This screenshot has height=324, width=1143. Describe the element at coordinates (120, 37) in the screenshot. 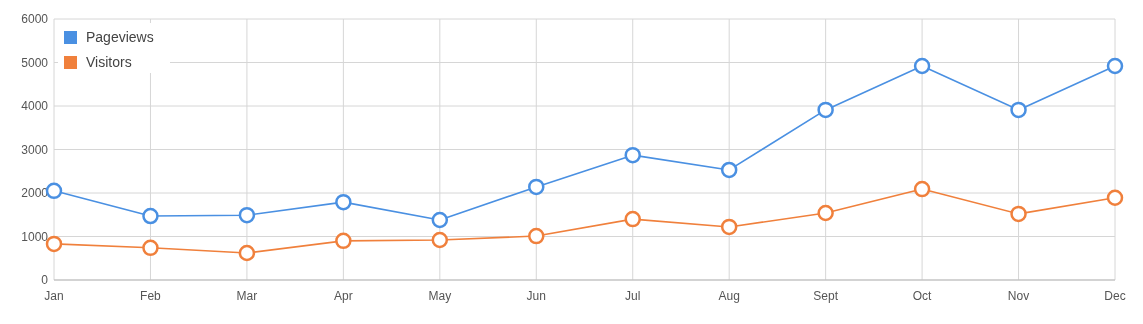

I see `legend-label: Pageviews` at that location.